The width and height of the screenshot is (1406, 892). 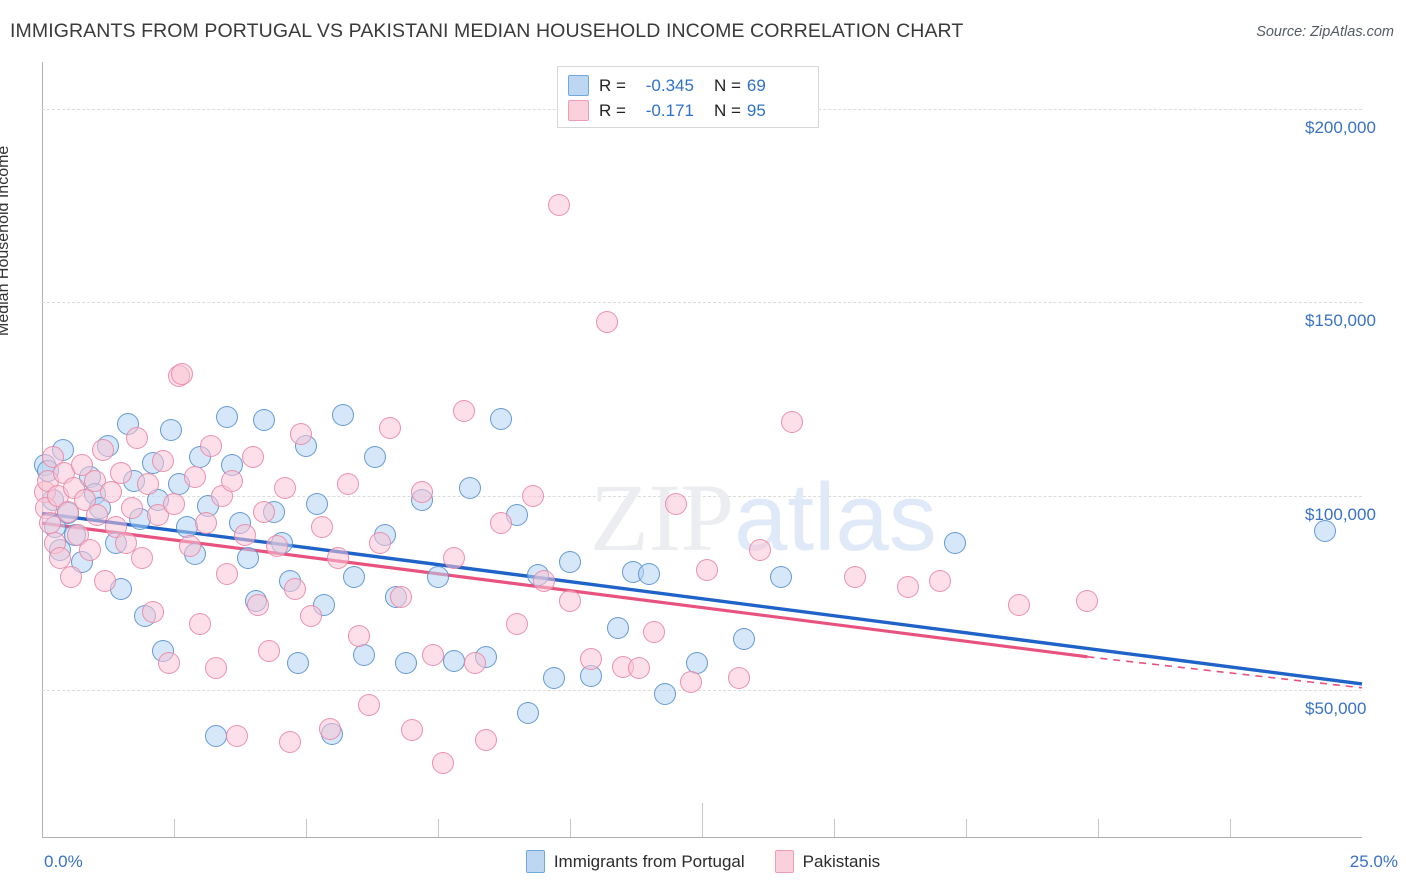 I want to click on legend-item-pakistanis: Pakistanis, so click(x=827, y=861).